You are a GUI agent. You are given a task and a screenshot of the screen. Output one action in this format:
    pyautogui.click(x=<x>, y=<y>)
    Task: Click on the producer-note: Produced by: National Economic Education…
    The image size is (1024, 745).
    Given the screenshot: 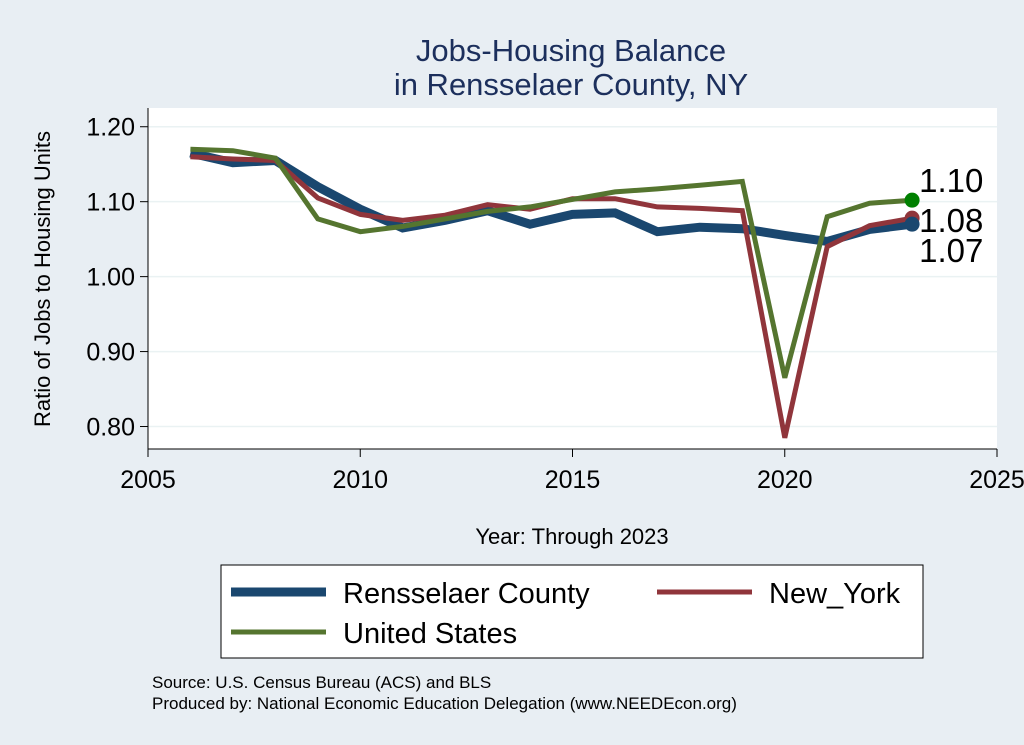 What is the action you would take?
    pyautogui.click(x=444, y=703)
    